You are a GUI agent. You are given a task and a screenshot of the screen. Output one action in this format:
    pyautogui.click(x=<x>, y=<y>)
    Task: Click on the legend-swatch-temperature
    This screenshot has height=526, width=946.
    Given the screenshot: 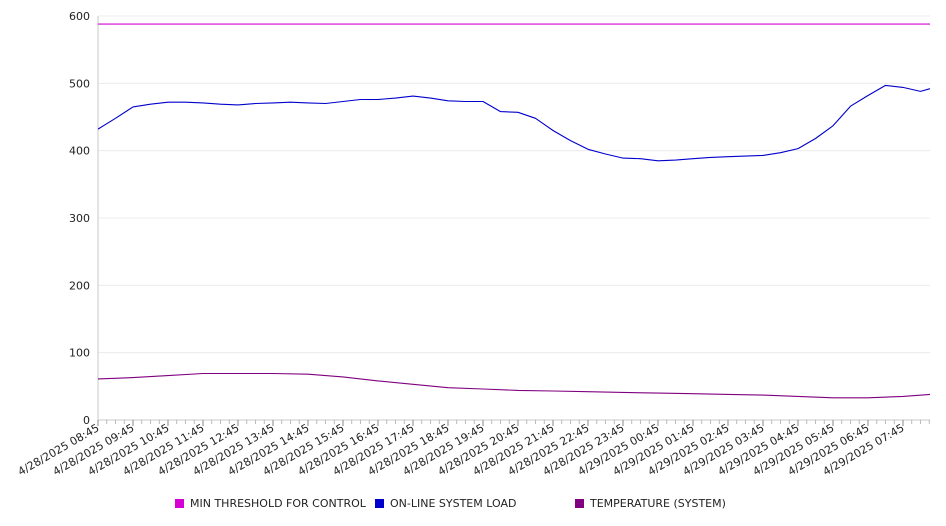 What is the action you would take?
    pyautogui.click(x=579, y=503)
    